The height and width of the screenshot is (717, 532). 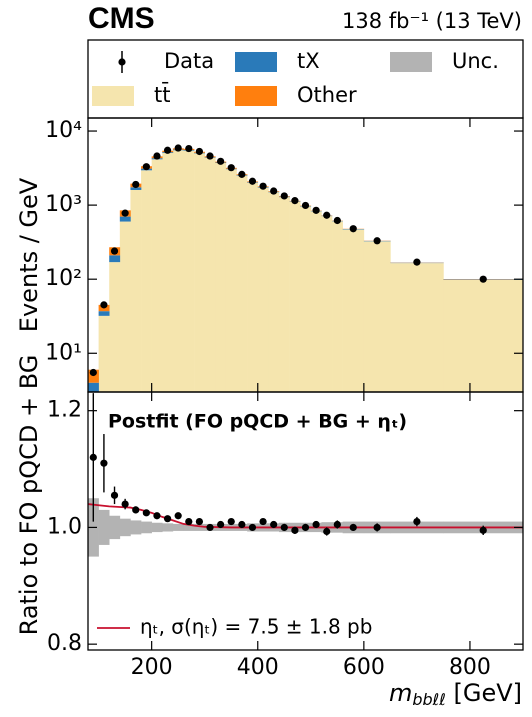 What do you see at coordinates (64, 410) in the screenshot?
I see `ratio-y-tick-label: 1.2` at bounding box center [64, 410].